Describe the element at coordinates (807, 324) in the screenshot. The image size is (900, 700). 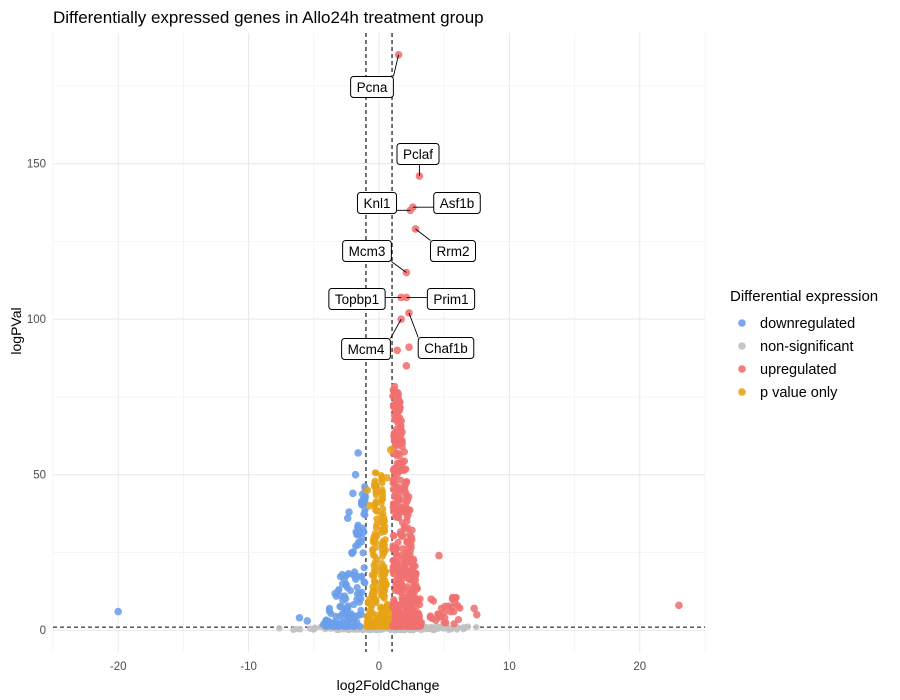
I see `legend-label: downregulated` at that location.